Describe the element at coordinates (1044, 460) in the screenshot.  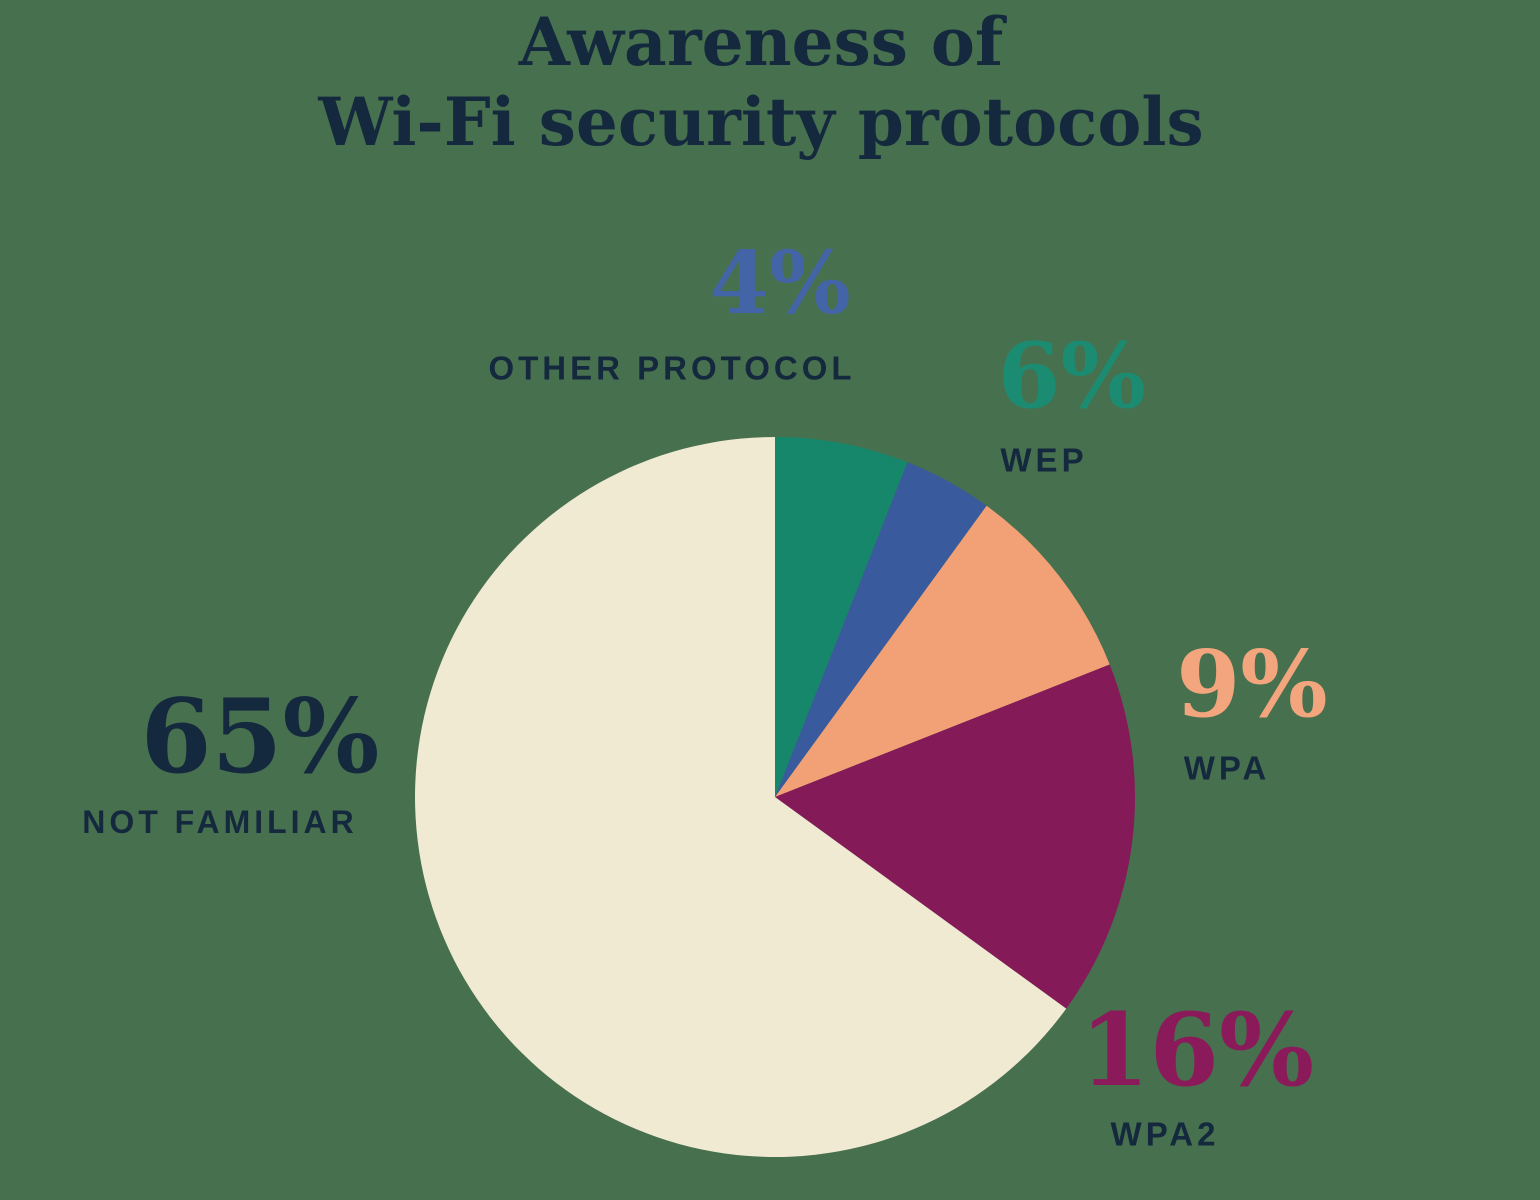
I see `category-label-wep: WEP` at that location.